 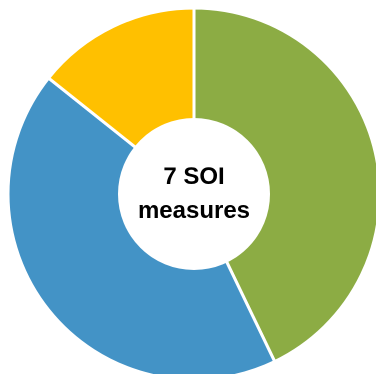 I want to click on center-label-line-2: measures, so click(x=194, y=210).